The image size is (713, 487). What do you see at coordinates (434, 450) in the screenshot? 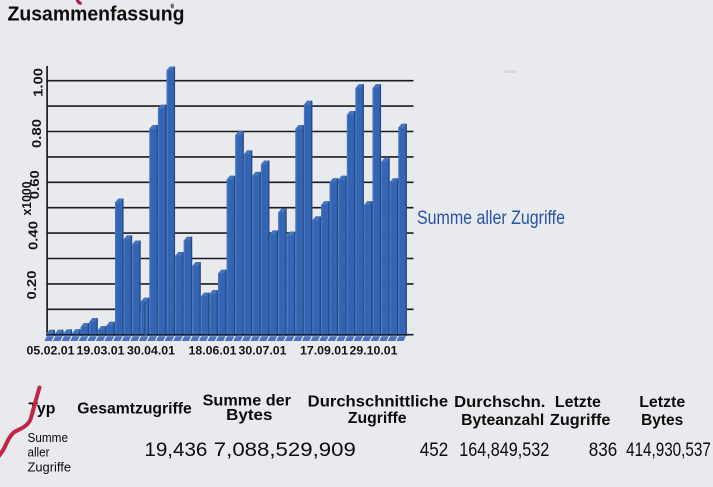
I see `svg-text: 452` at bounding box center [434, 450].